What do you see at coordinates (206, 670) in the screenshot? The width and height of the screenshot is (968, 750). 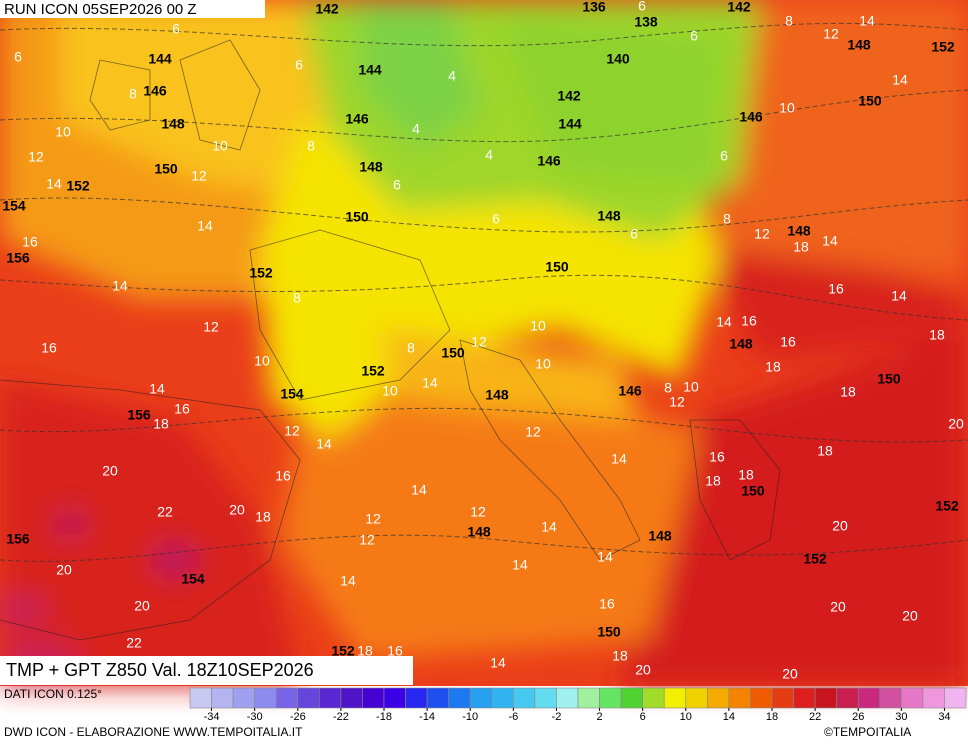 I see `field-box` at bounding box center [206, 670].